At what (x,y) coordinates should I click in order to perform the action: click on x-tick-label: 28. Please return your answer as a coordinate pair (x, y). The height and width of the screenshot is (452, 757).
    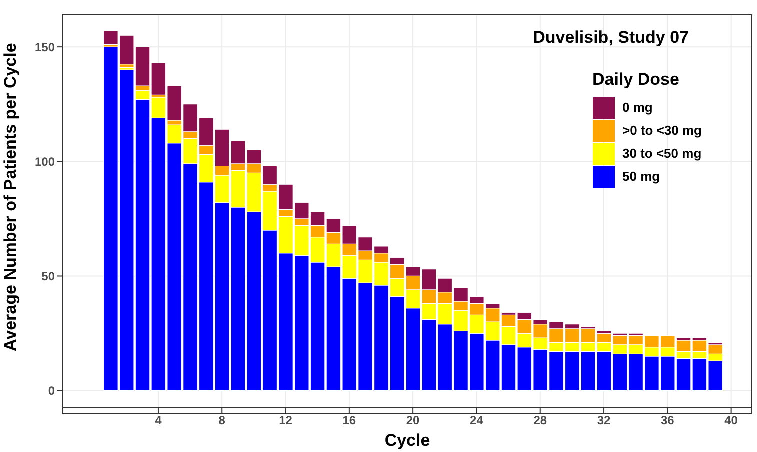
    Looking at the image, I should click on (541, 421).